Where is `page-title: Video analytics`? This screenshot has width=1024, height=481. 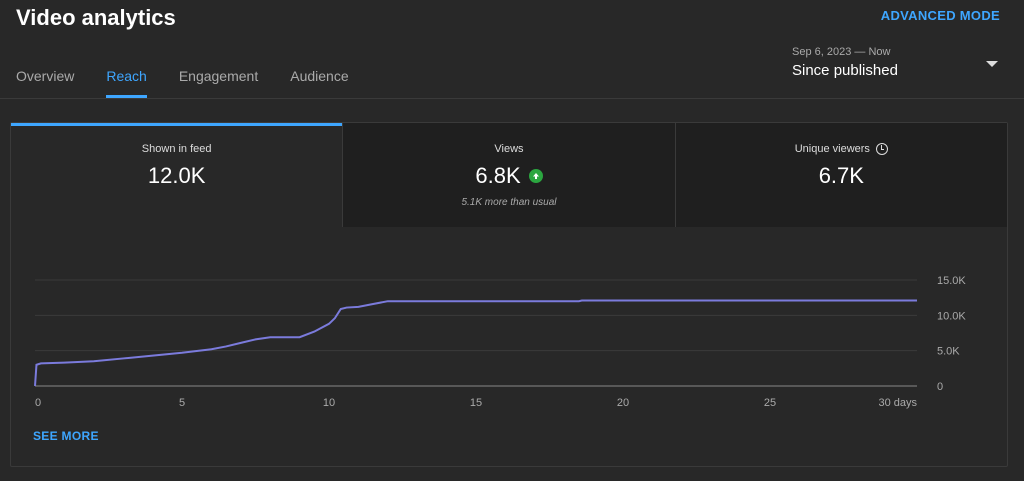
page-title: Video analytics is located at coordinates (96, 17).